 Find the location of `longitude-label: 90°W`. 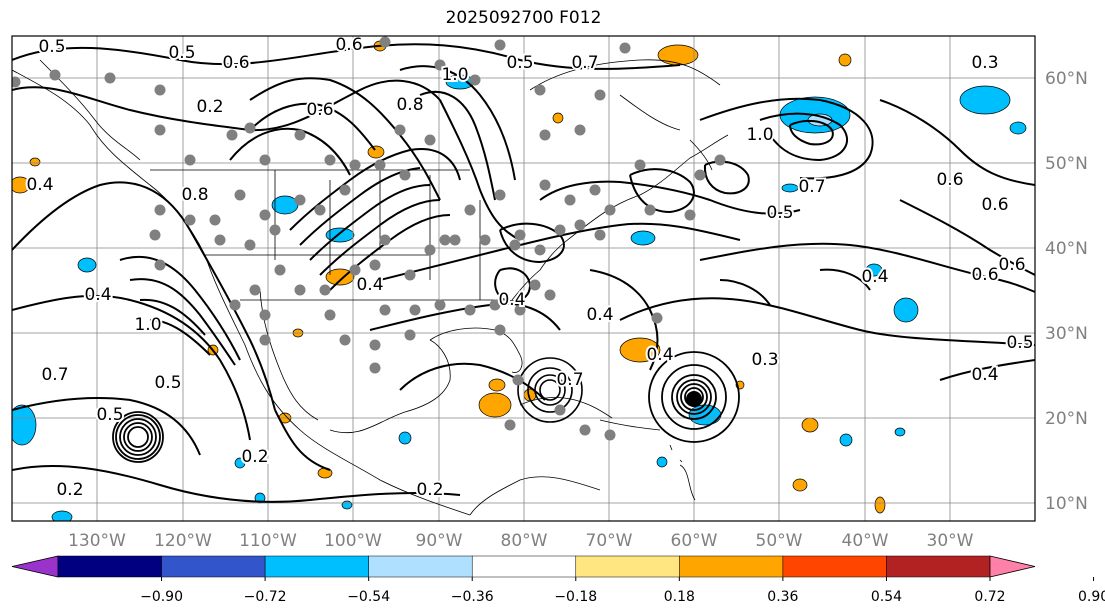

longitude-label: 90°W is located at coordinates (439, 541).